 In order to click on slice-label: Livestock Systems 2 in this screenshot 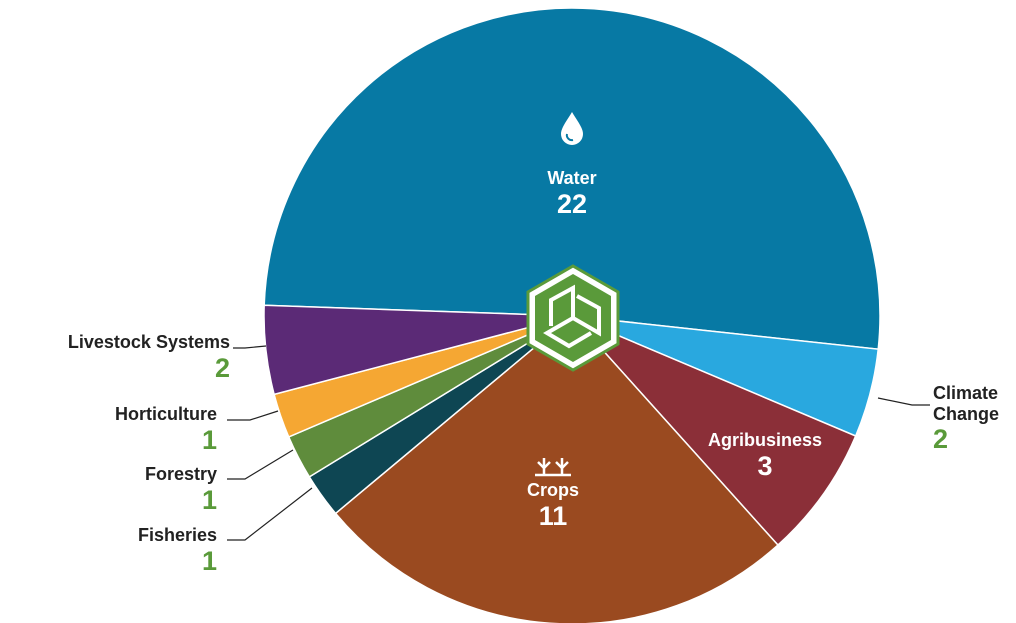, I will do `click(149, 358)`.